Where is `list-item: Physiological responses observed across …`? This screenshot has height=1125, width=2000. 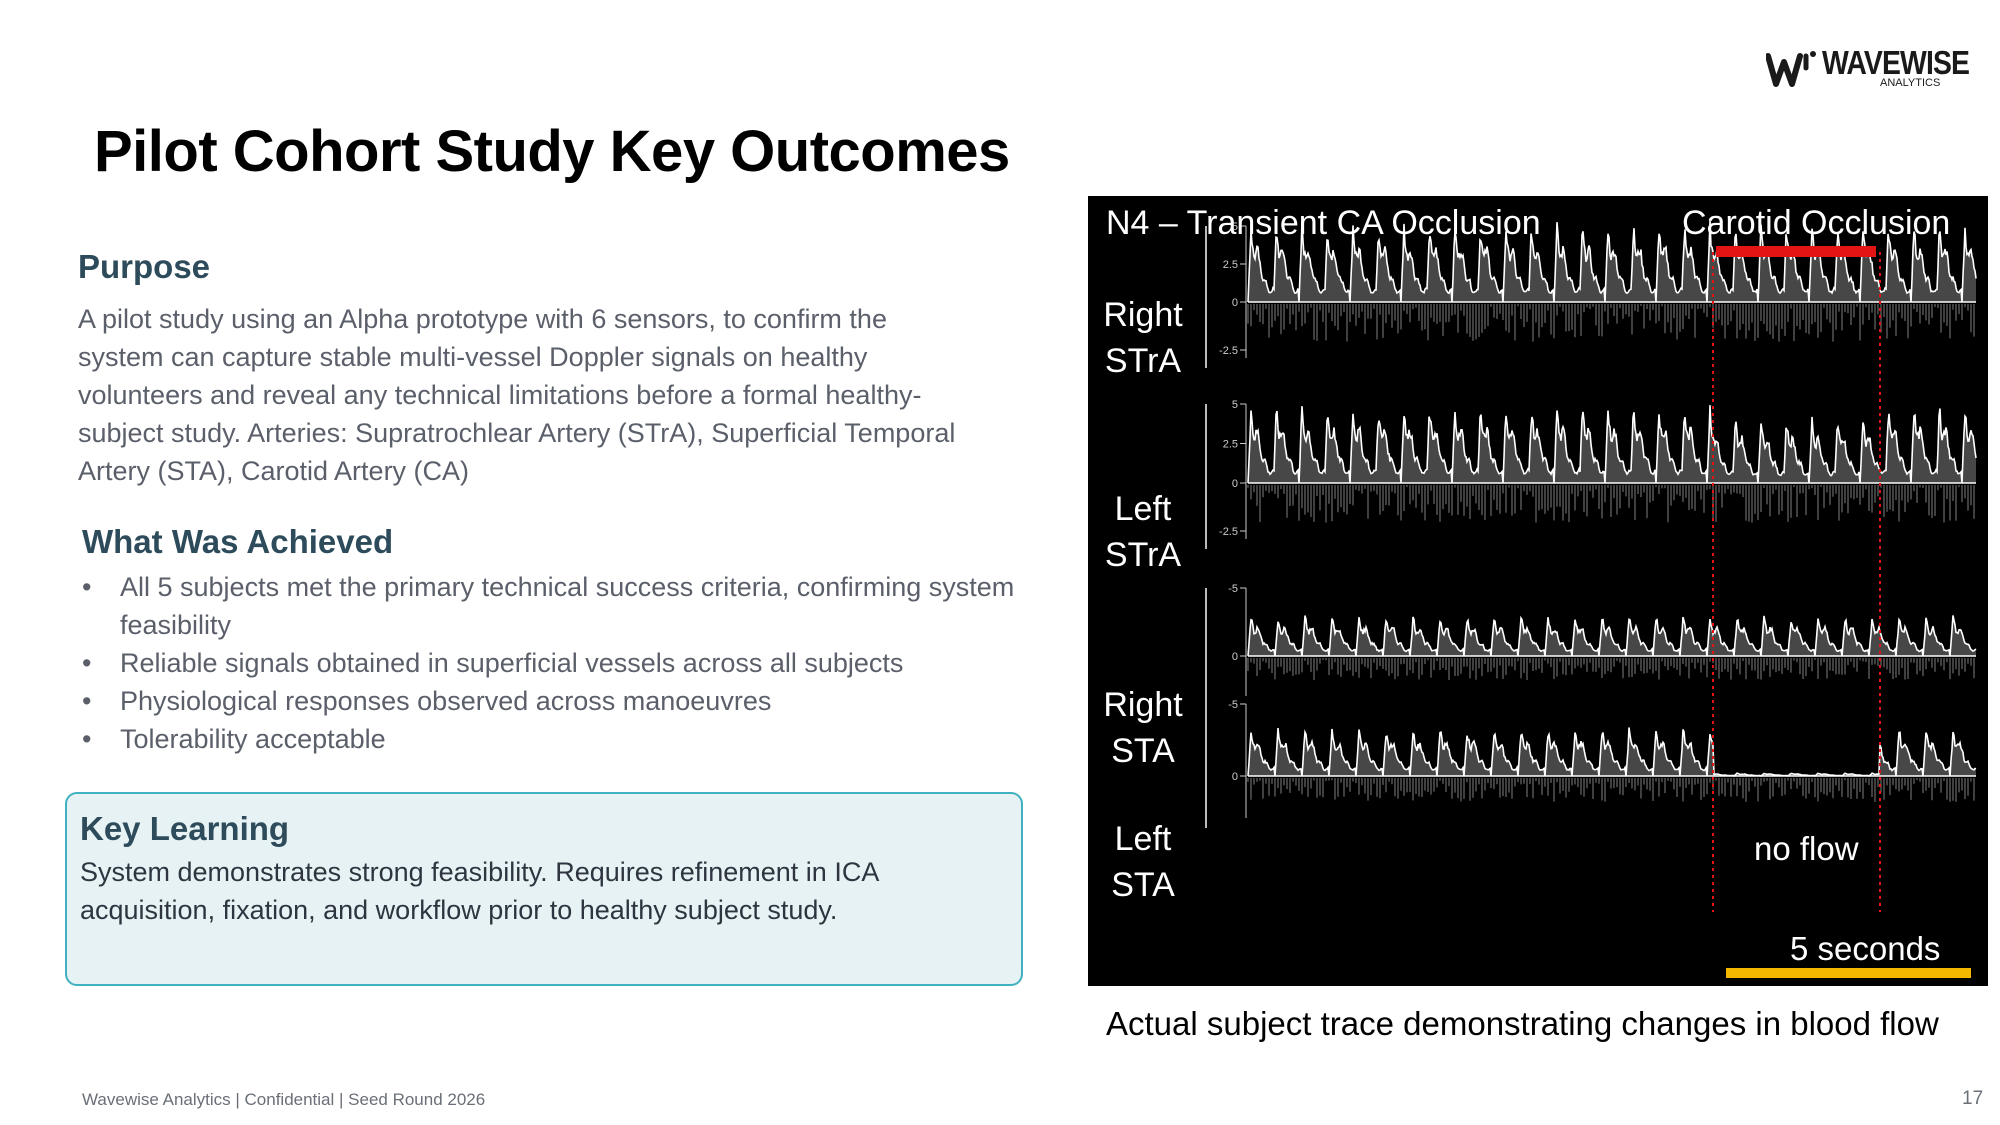
list-item: Physiological responses observed across … is located at coordinates (562, 701).